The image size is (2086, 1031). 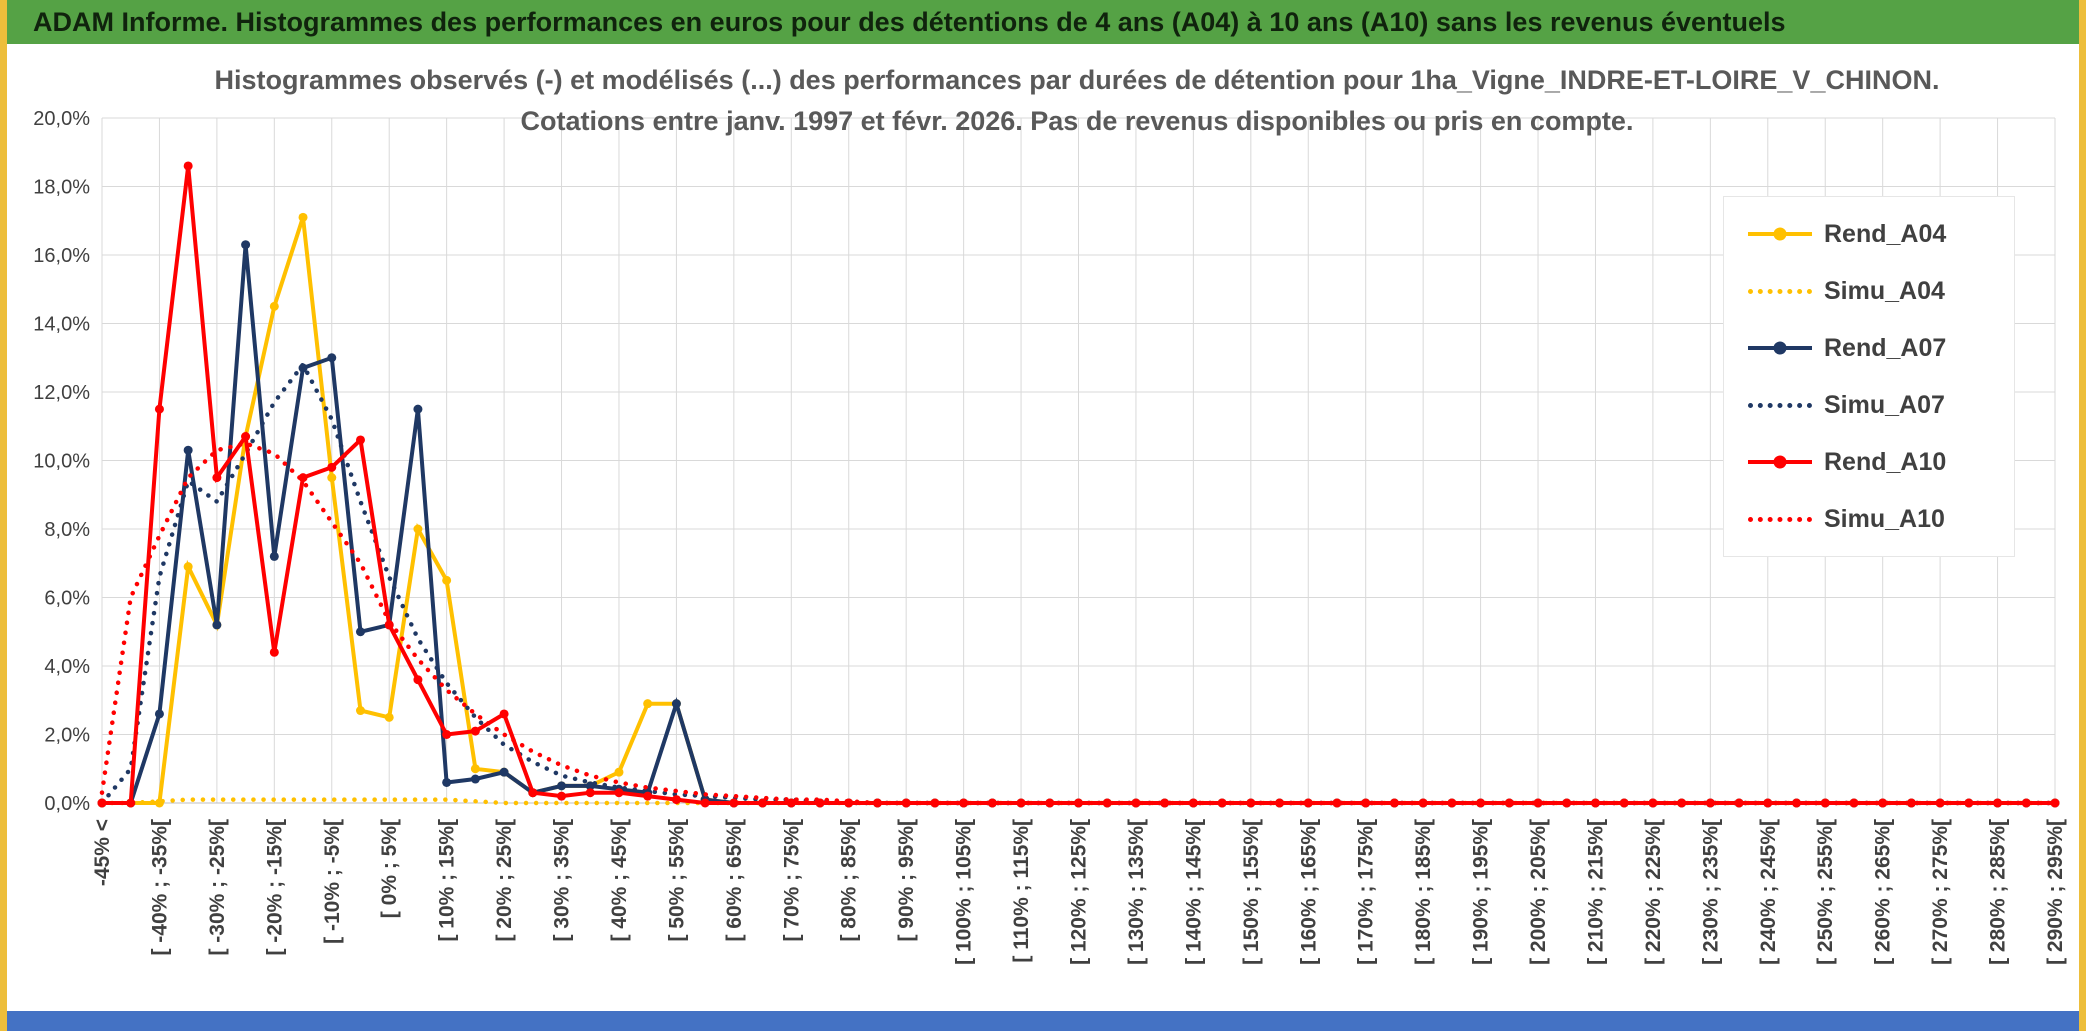 I want to click on svg-text: [ 190% ; 195%[, so click(x=1481, y=892).